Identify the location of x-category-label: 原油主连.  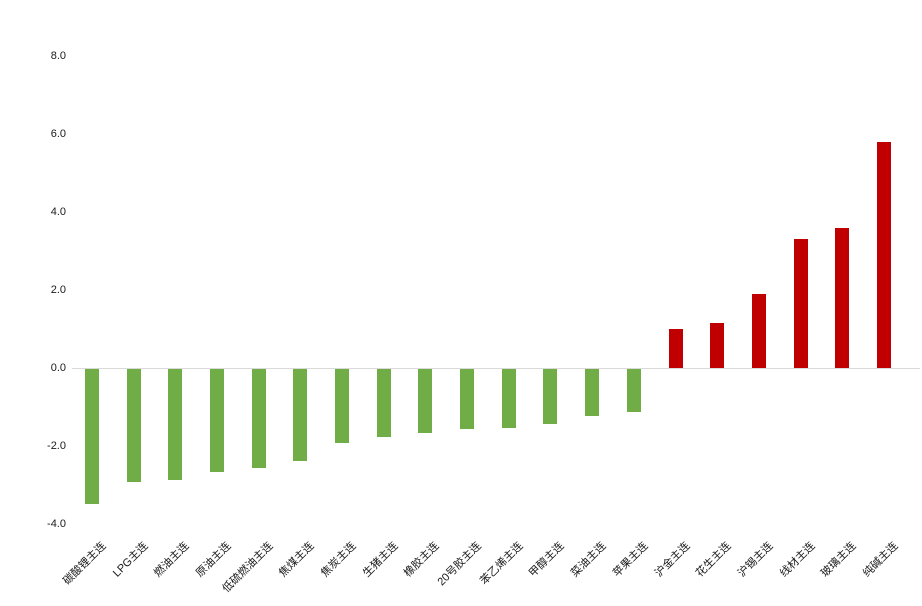
(213, 560).